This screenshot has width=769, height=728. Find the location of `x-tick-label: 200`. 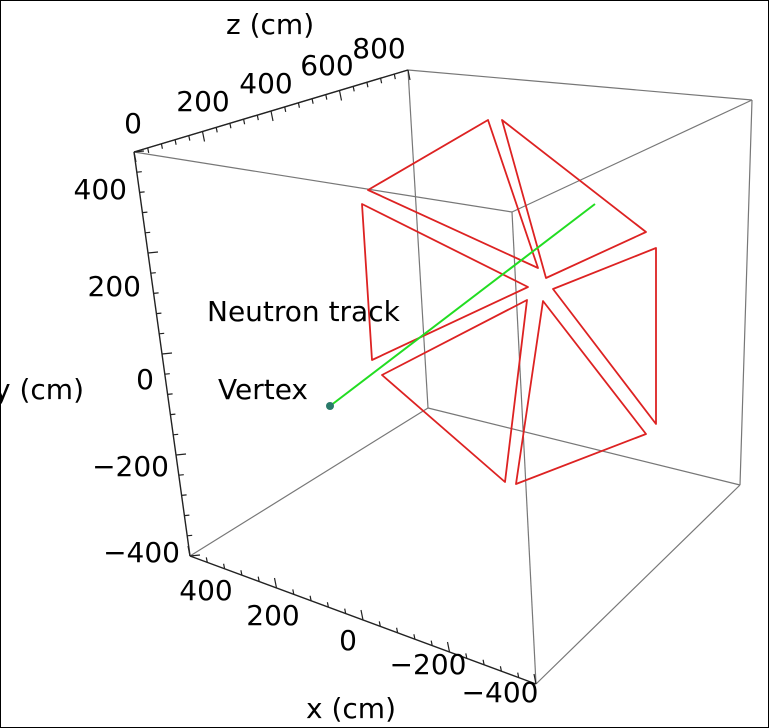

x-tick-label: 200 is located at coordinates (272, 615).